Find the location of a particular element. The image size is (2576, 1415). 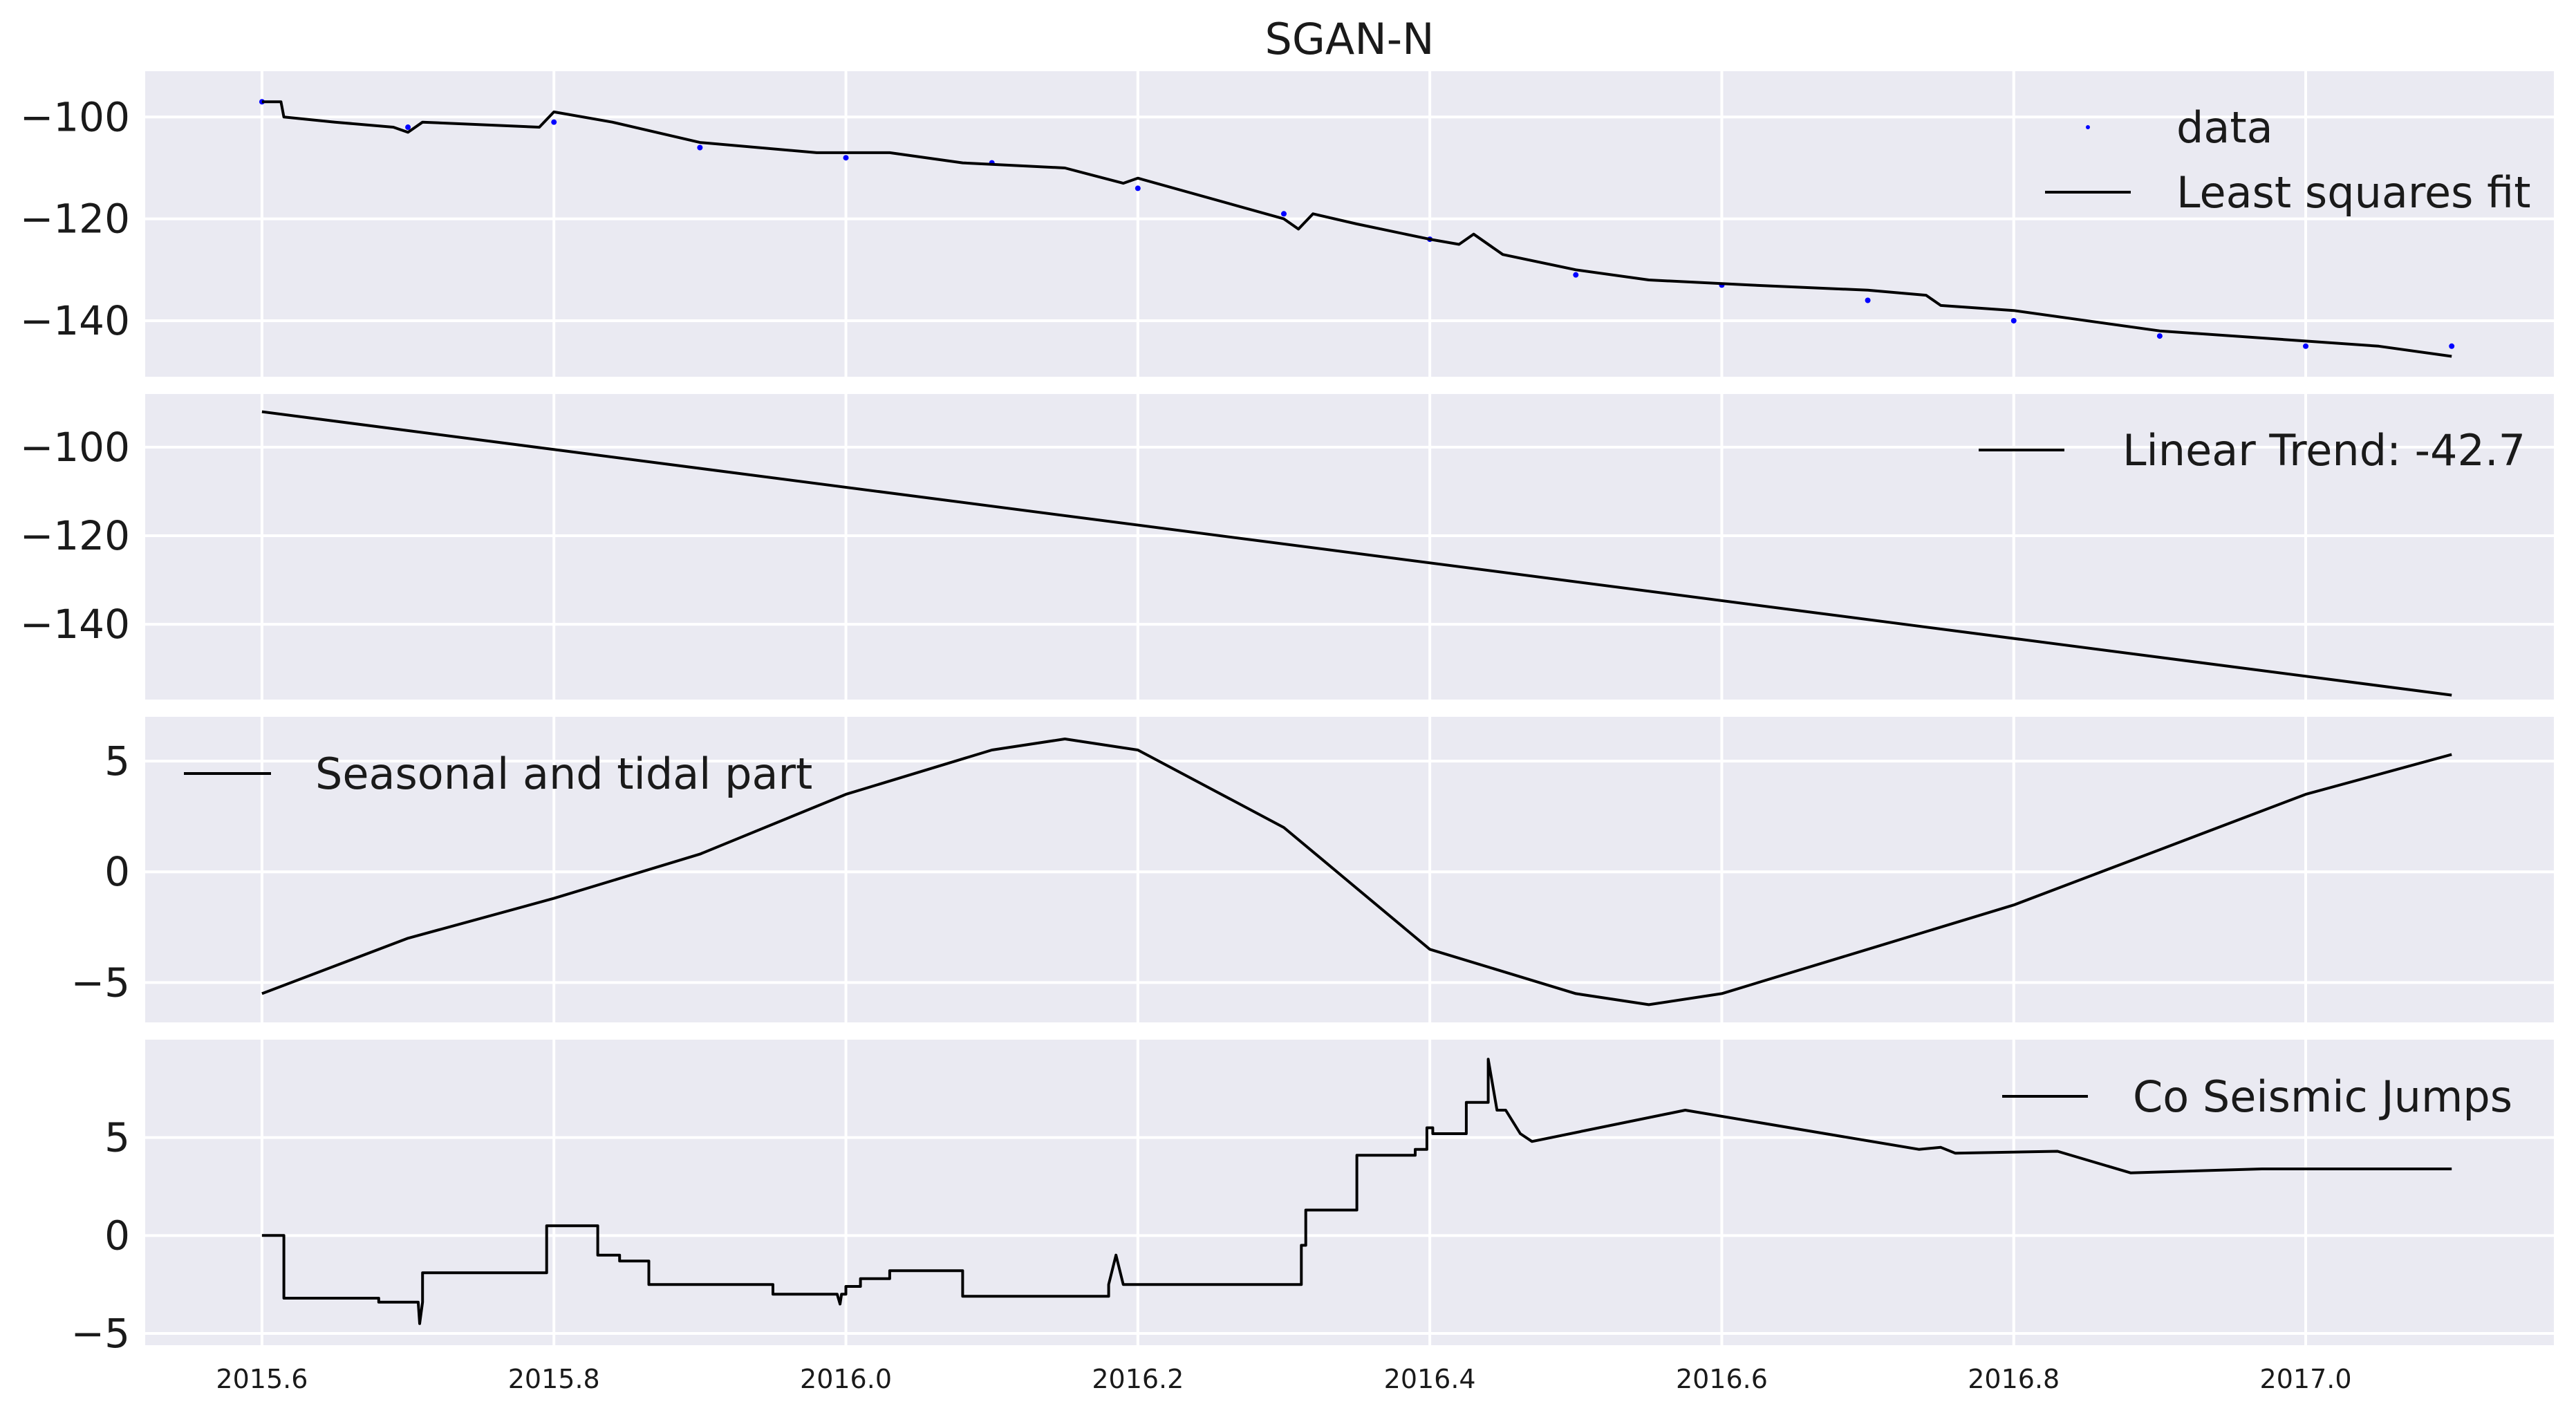

legend-jumps: Co Seismic Jumps is located at coordinates (2257, 1096).